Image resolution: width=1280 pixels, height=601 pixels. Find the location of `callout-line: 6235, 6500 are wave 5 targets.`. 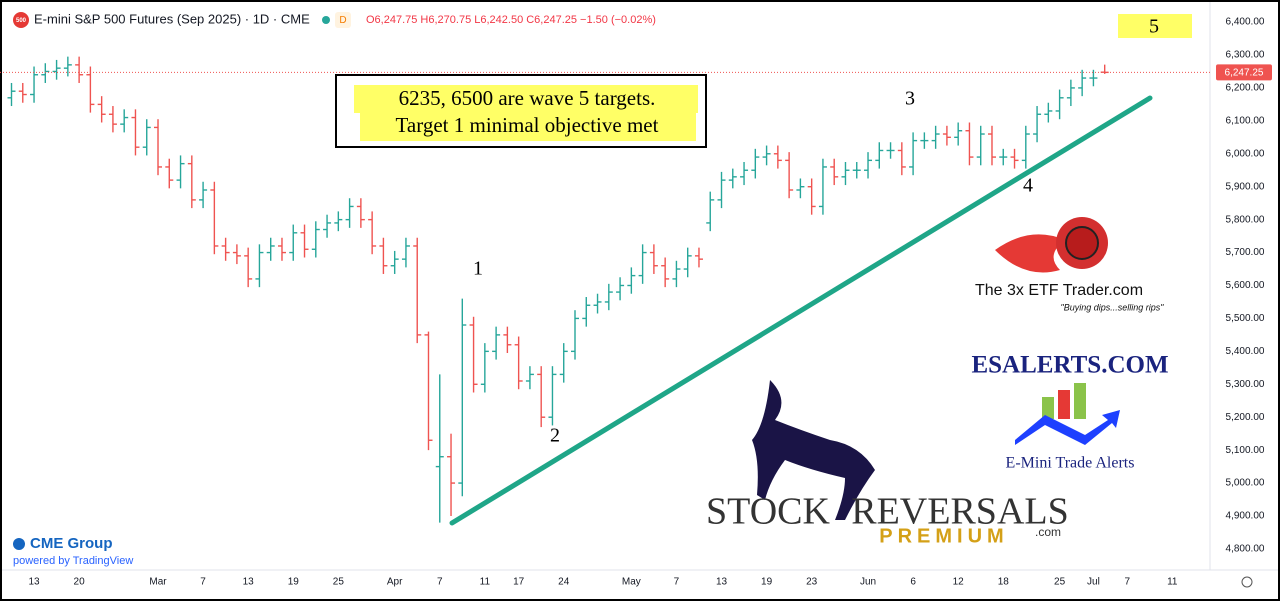

callout-line: 6235, 6500 are wave 5 targets. is located at coordinates (527, 98).